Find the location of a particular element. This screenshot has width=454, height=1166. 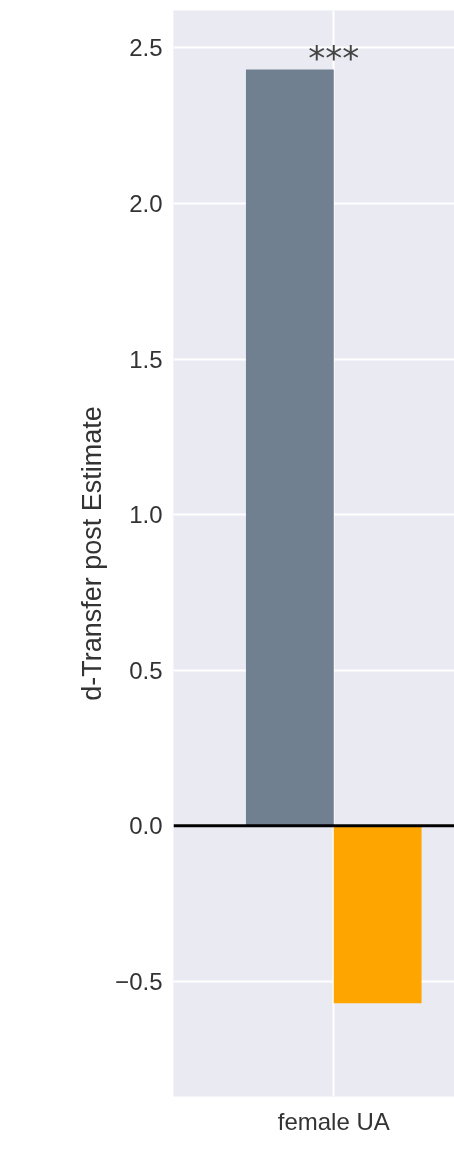

annotation: *** is located at coordinates (334, 57).